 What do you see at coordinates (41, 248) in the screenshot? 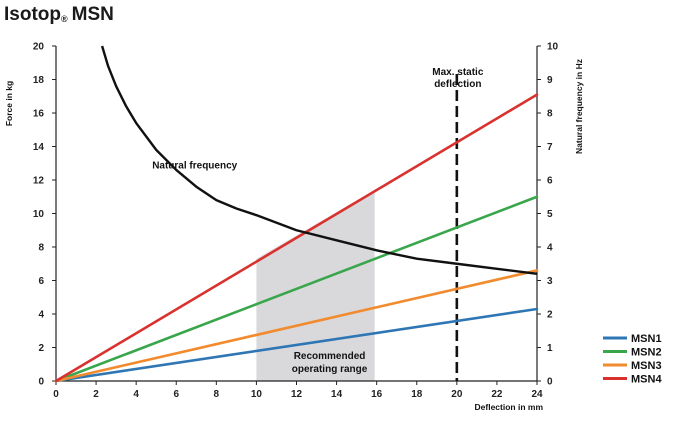
I see `y-tick-label: 8` at bounding box center [41, 248].